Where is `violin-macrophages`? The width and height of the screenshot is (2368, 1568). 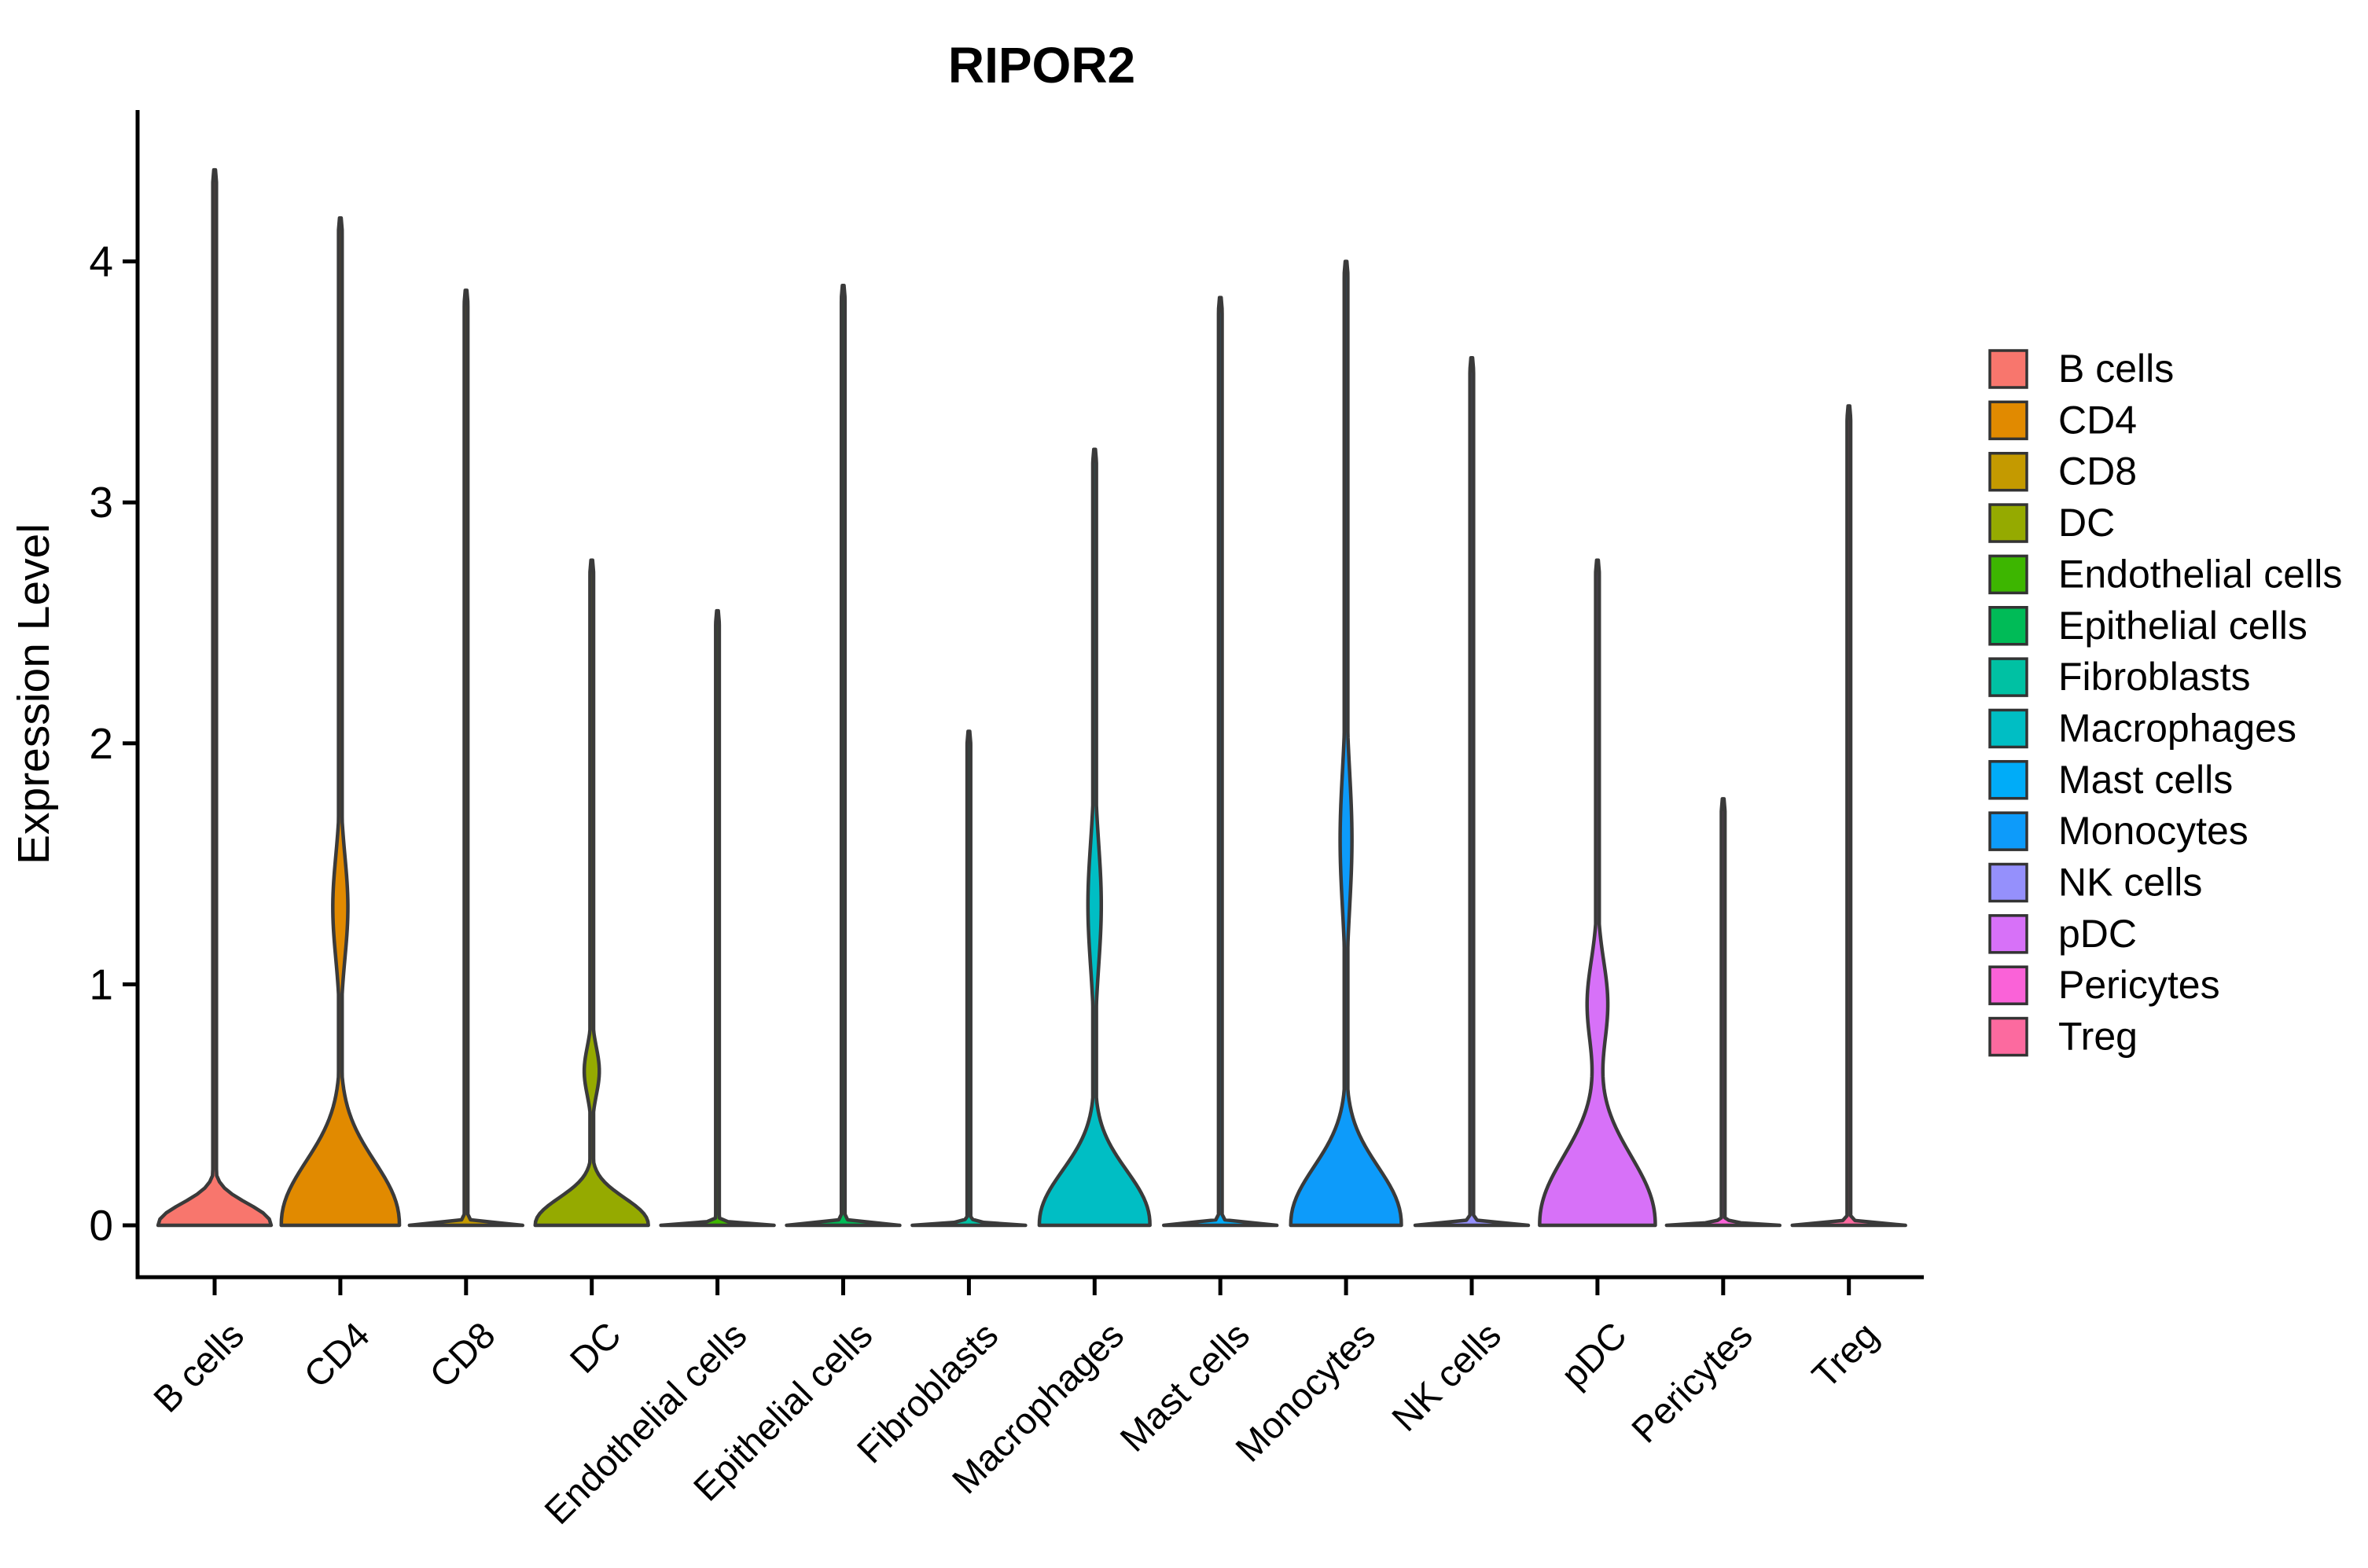
violin-macrophages is located at coordinates (1094, 838).